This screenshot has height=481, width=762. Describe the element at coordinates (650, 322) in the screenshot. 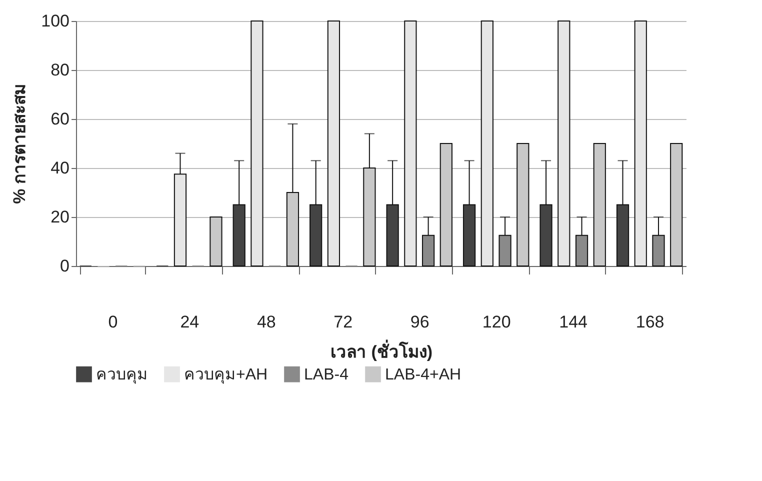

I see `x-tick-label: 168` at that location.